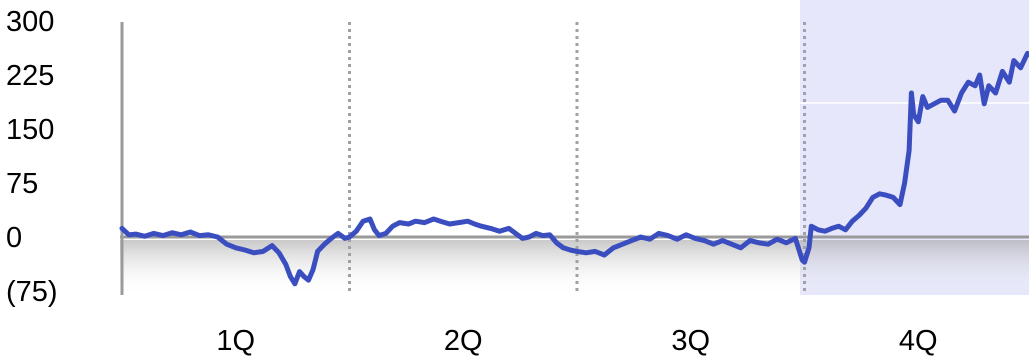 The image size is (1029, 360). Describe the element at coordinates (22, 184) in the screenshot. I see `y-tick-label: 75` at that location.